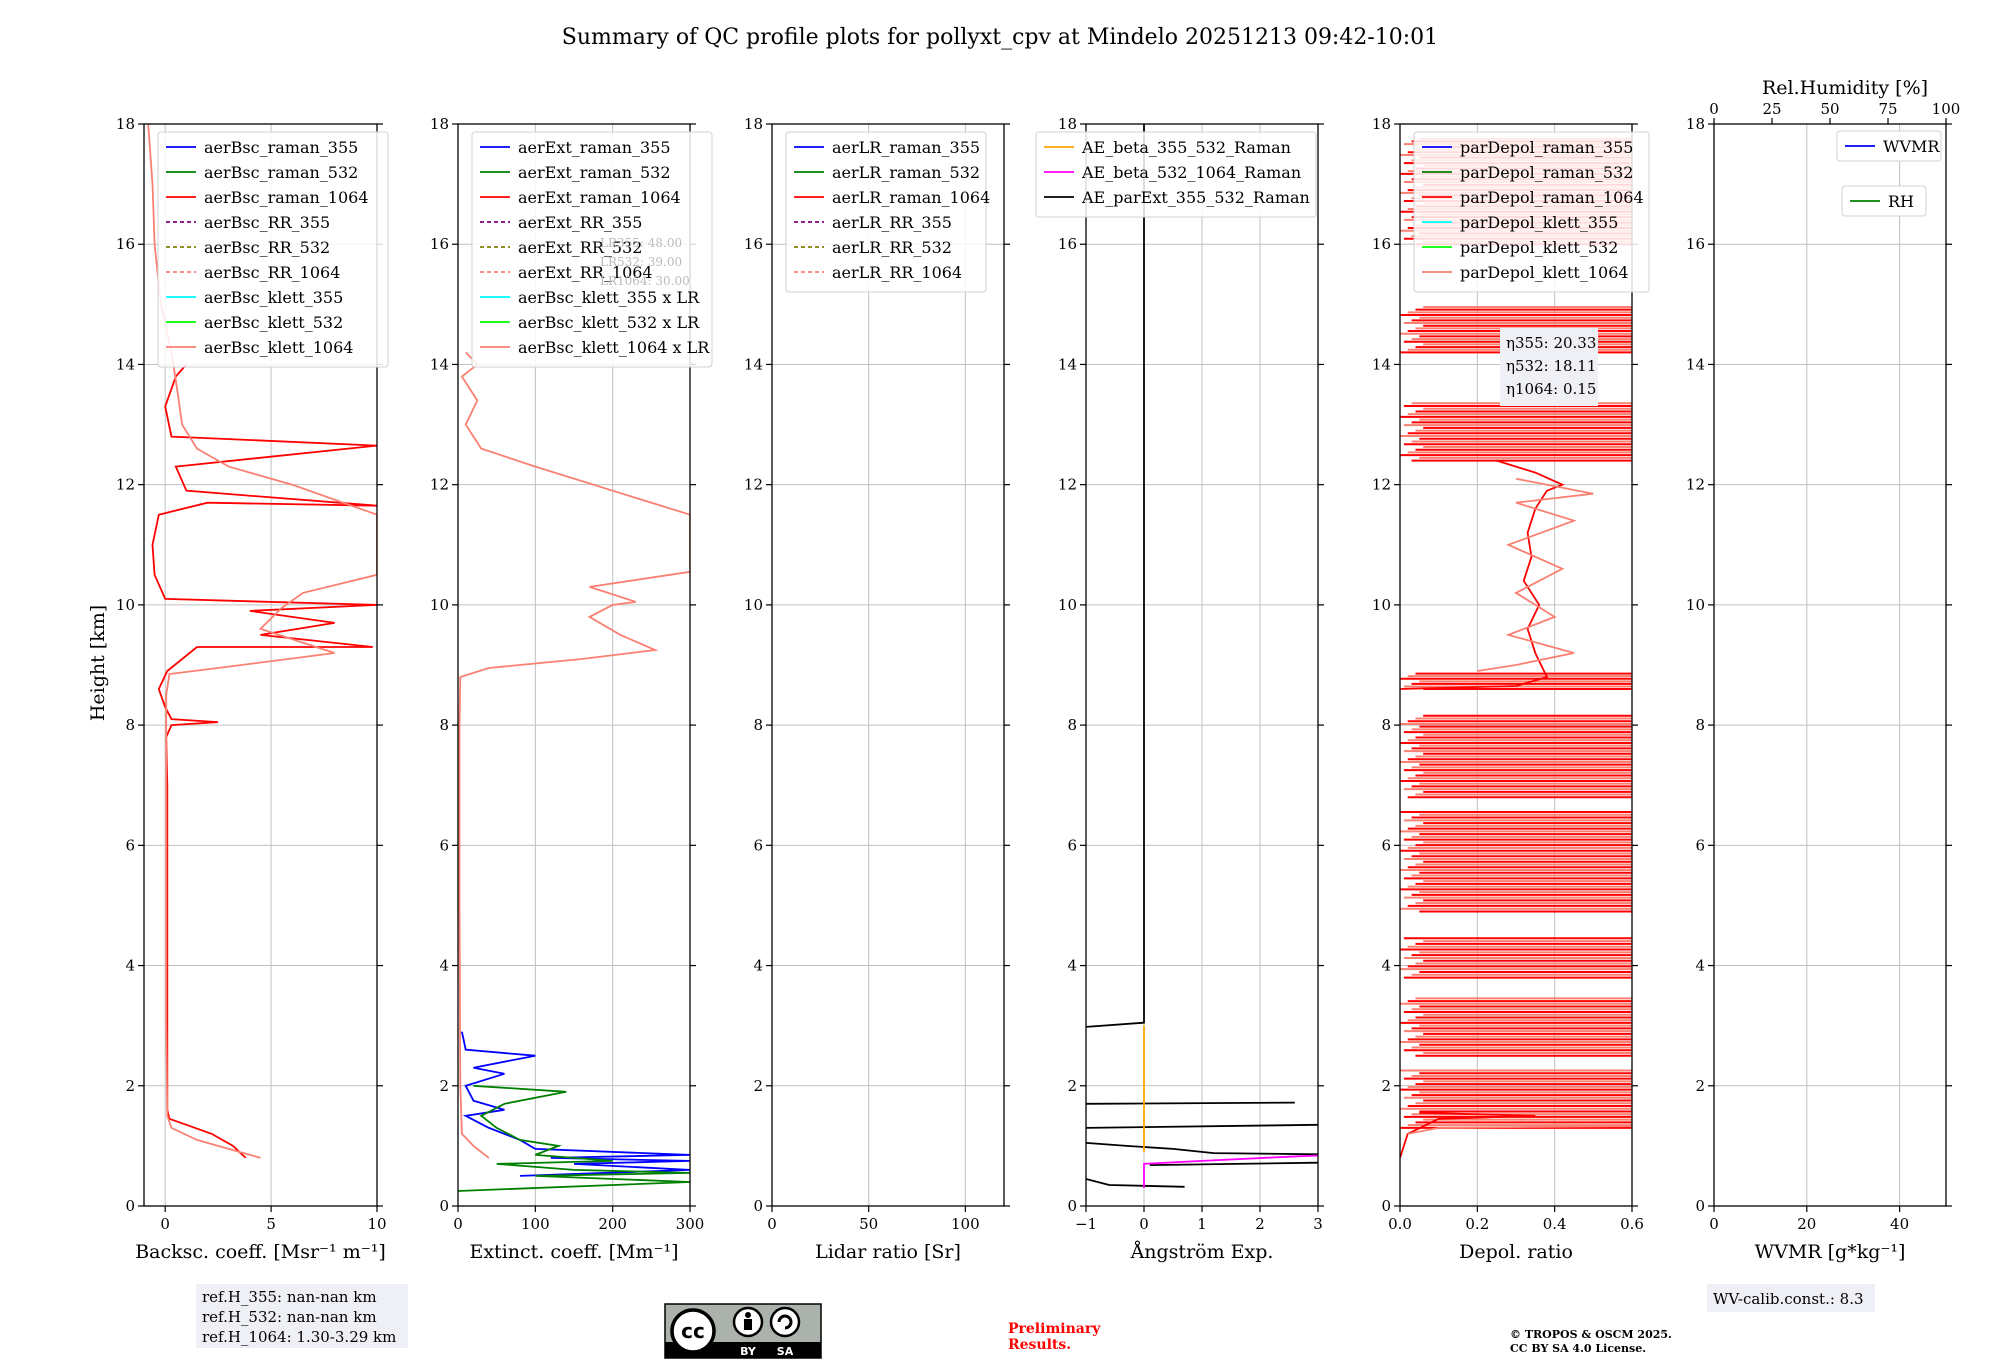 This screenshot has width=2000, height=1364. What do you see at coordinates (748, 1315) in the screenshot?
I see `by-person-head` at bounding box center [748, 1315].